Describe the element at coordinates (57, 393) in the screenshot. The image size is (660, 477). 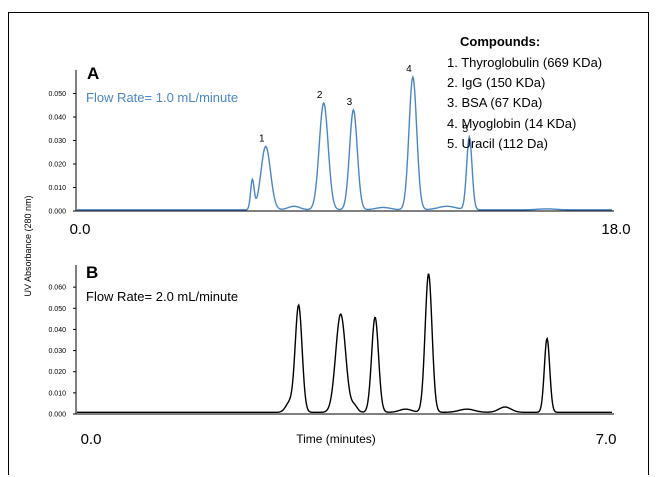
I see `panel-b-y-tick-label: 0.010` at that location.